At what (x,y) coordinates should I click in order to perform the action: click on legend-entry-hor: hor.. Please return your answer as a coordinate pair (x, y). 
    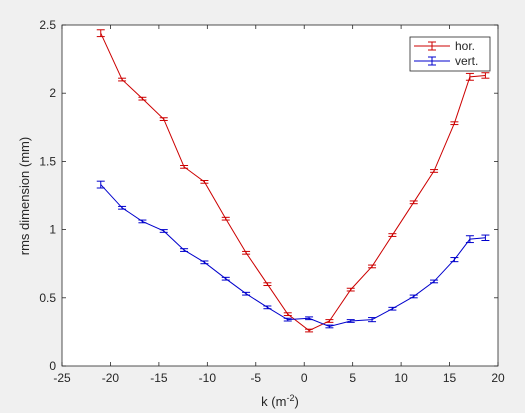
    Looking at the image, I should click on (444, 46).